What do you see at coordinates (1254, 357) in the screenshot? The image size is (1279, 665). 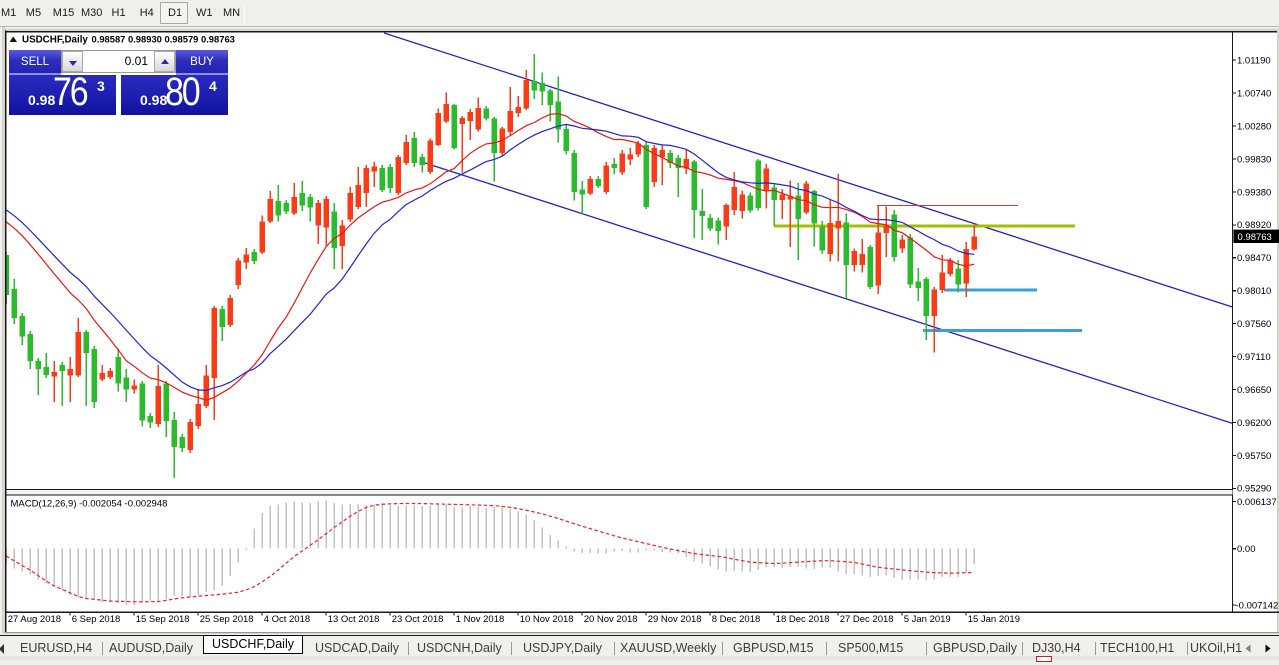 I see `svg-text: 0.97110` at bounding box center [1254, 357].